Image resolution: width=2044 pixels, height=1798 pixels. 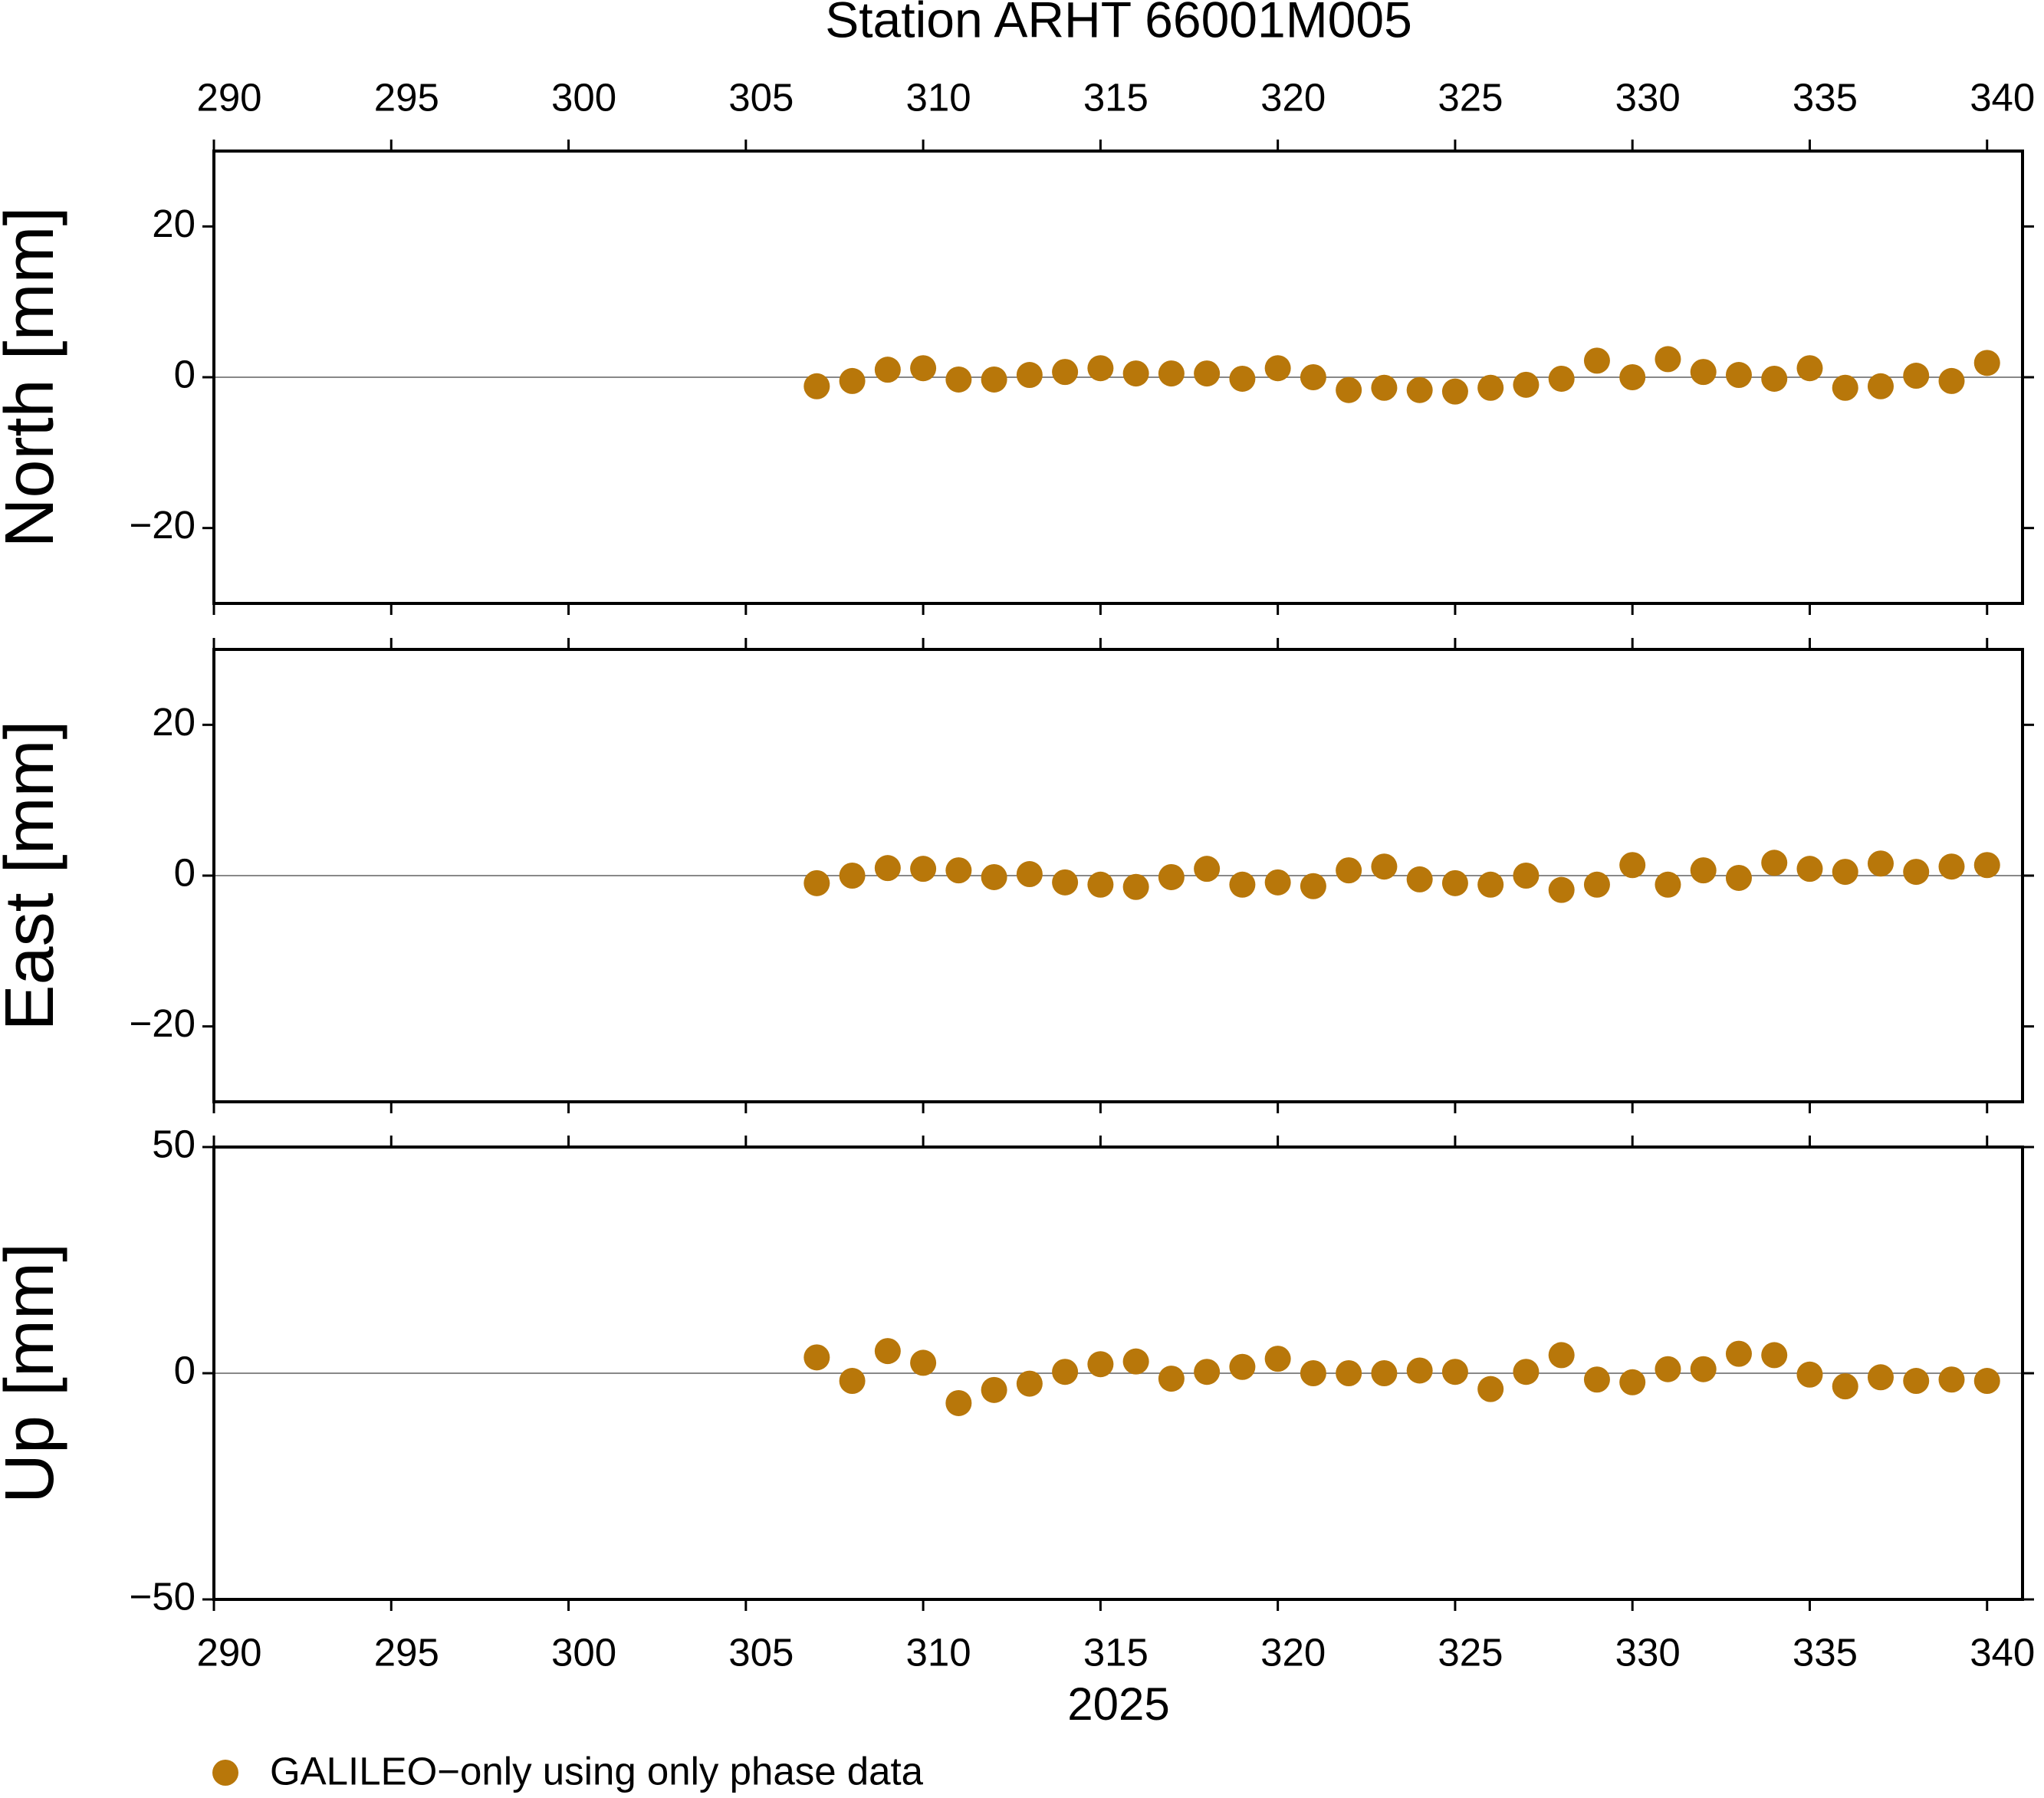 I want to click on y-tick-label: −50, so click(x=162, y=1596).